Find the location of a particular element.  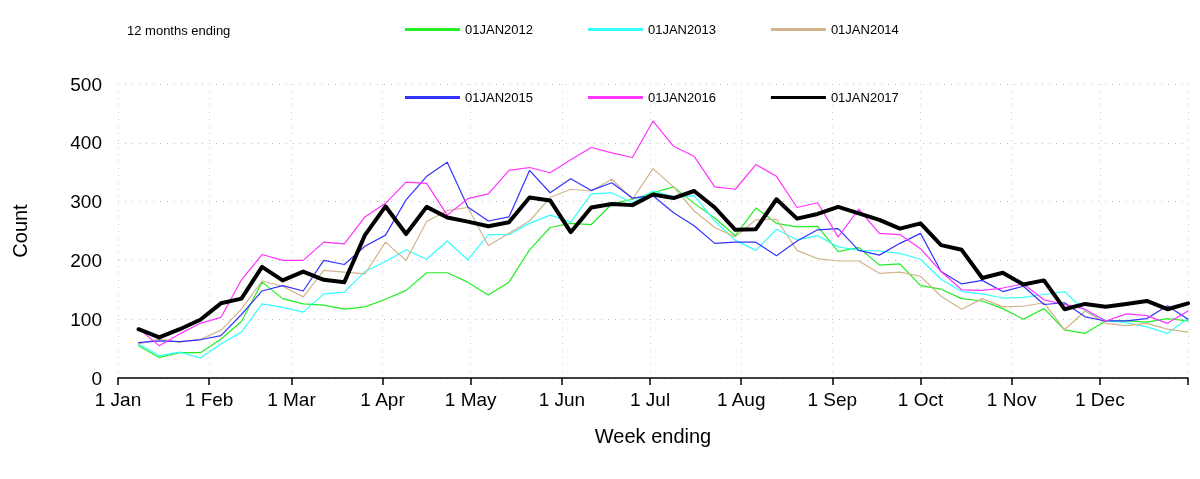

x-tick-label: 1 Nov is located at coordinates (1011, 399).